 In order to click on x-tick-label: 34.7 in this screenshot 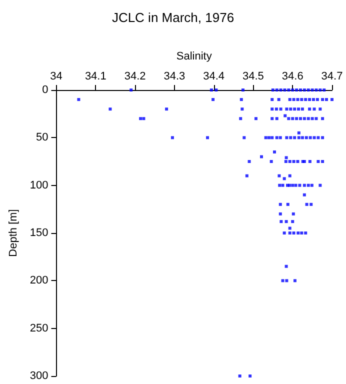, I will do `click(332, 76)`.